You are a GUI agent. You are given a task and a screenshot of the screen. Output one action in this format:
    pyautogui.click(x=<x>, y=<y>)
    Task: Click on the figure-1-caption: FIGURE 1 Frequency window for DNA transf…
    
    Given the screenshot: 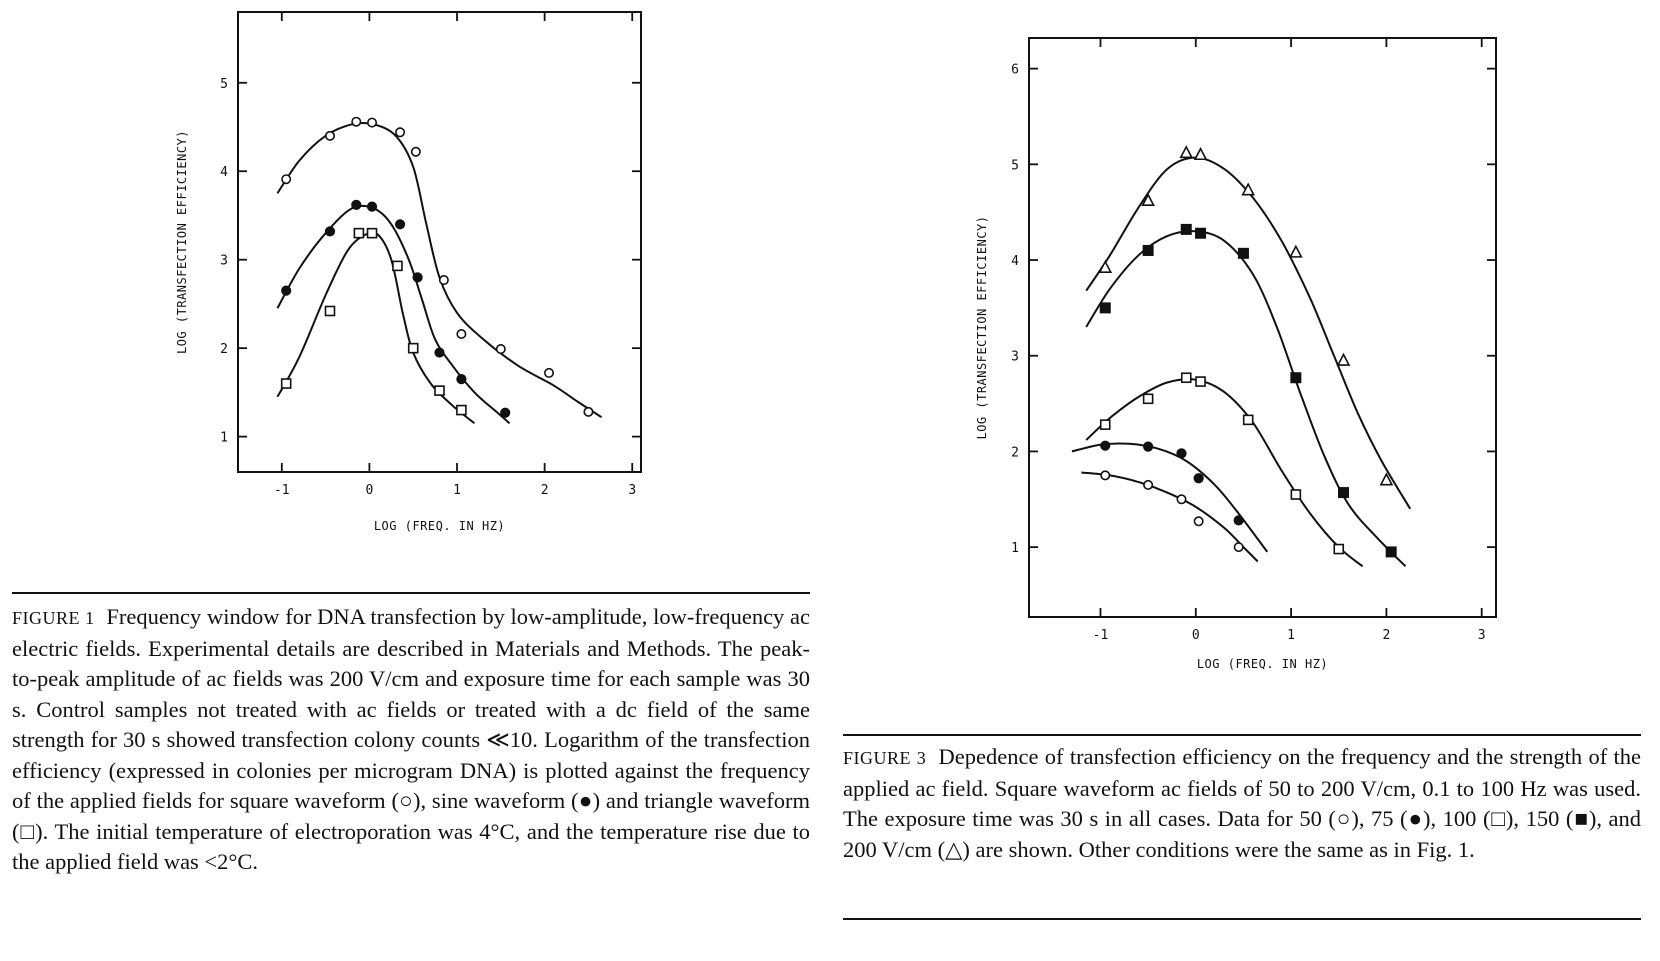 What is the action you would take?
    pyautogui.click(x=411, y=740)
    